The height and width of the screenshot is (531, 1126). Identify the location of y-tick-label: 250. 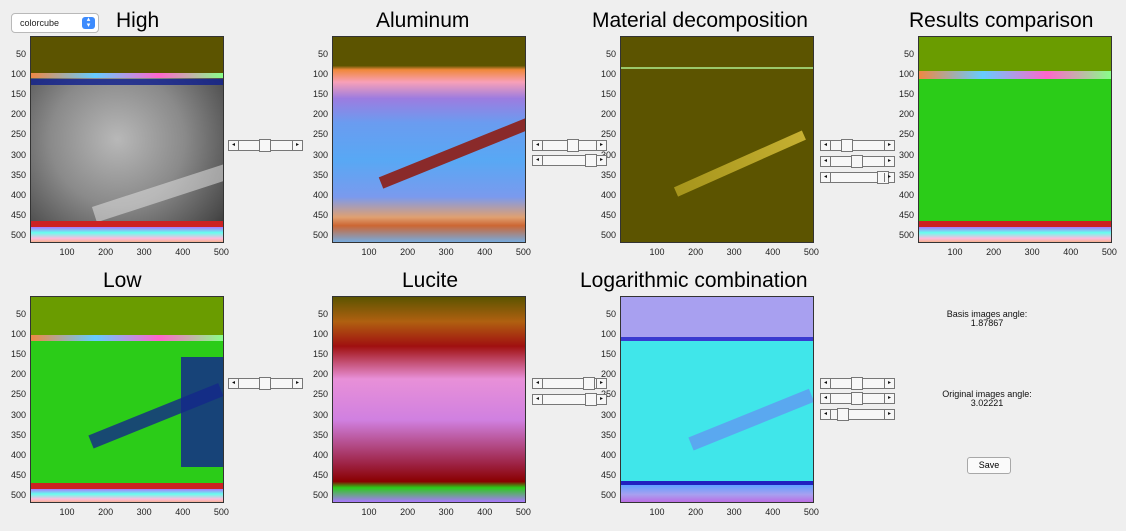
(18, 134).